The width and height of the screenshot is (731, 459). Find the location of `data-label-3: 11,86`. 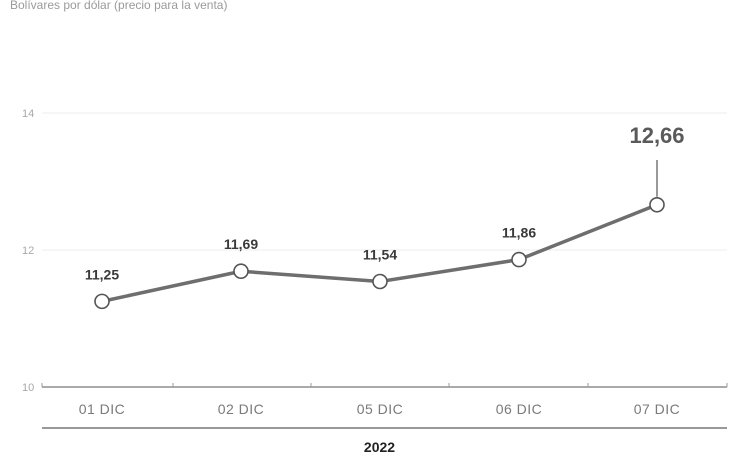

data-label-3: 11,86 is located at coordinates (519, 233).